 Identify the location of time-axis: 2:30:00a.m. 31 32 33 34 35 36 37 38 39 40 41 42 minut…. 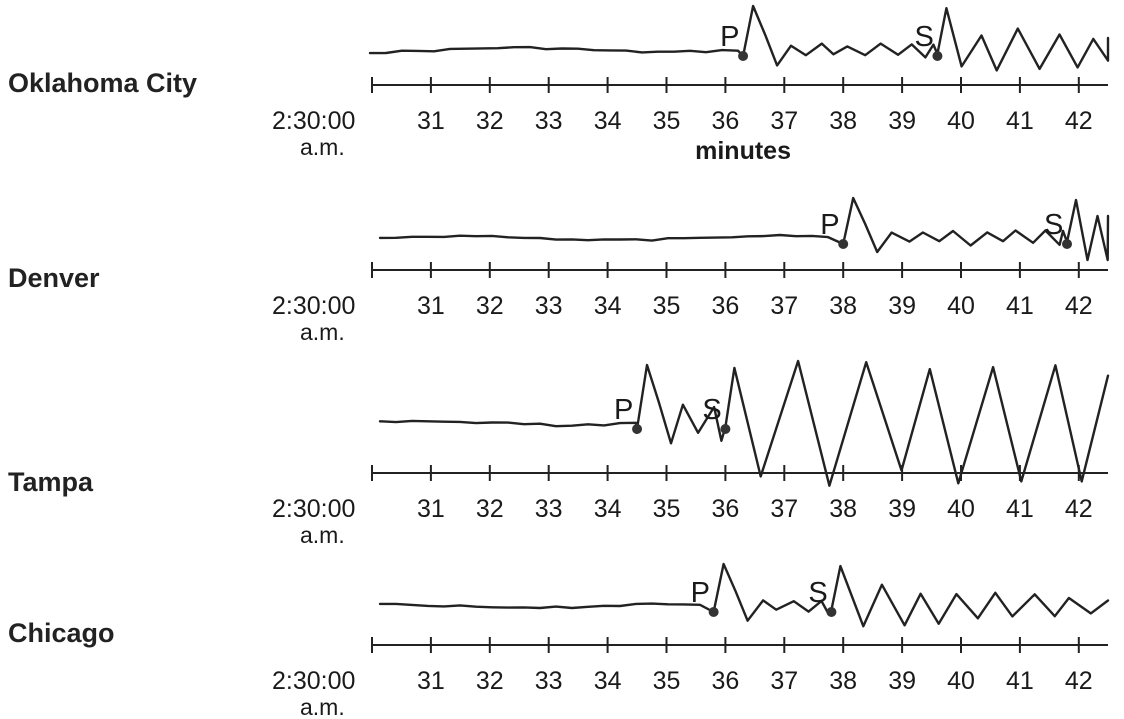
(690, 121).